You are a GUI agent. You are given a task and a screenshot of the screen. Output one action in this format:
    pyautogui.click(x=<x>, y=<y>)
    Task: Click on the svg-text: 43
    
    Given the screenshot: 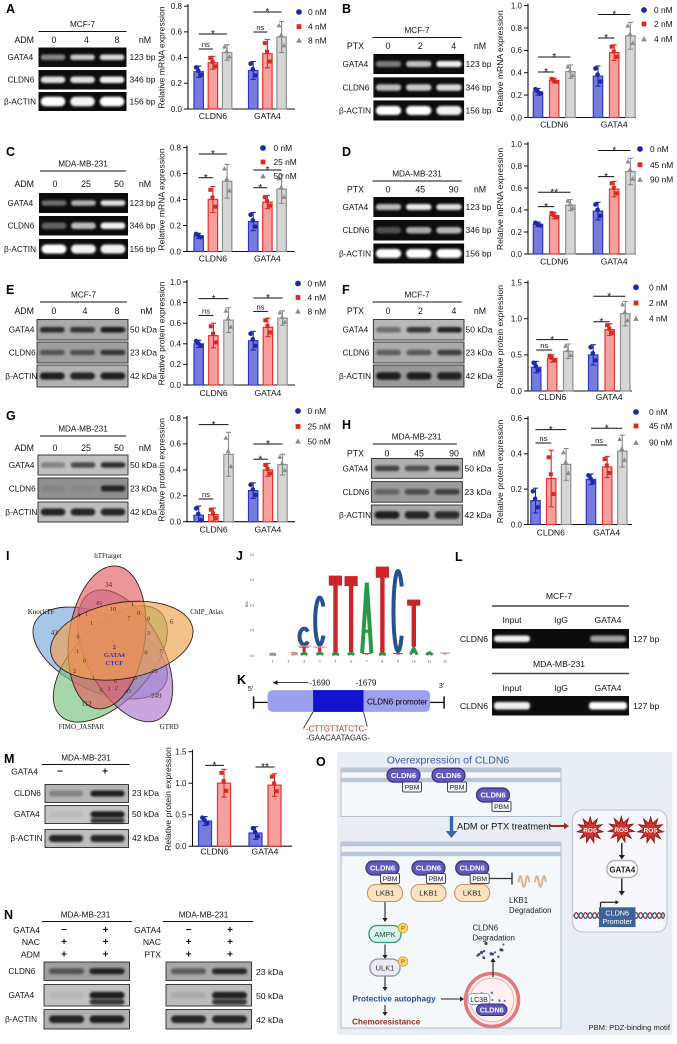 What is the action you would take?
    pyautogui.click(x=55, y=633)
    